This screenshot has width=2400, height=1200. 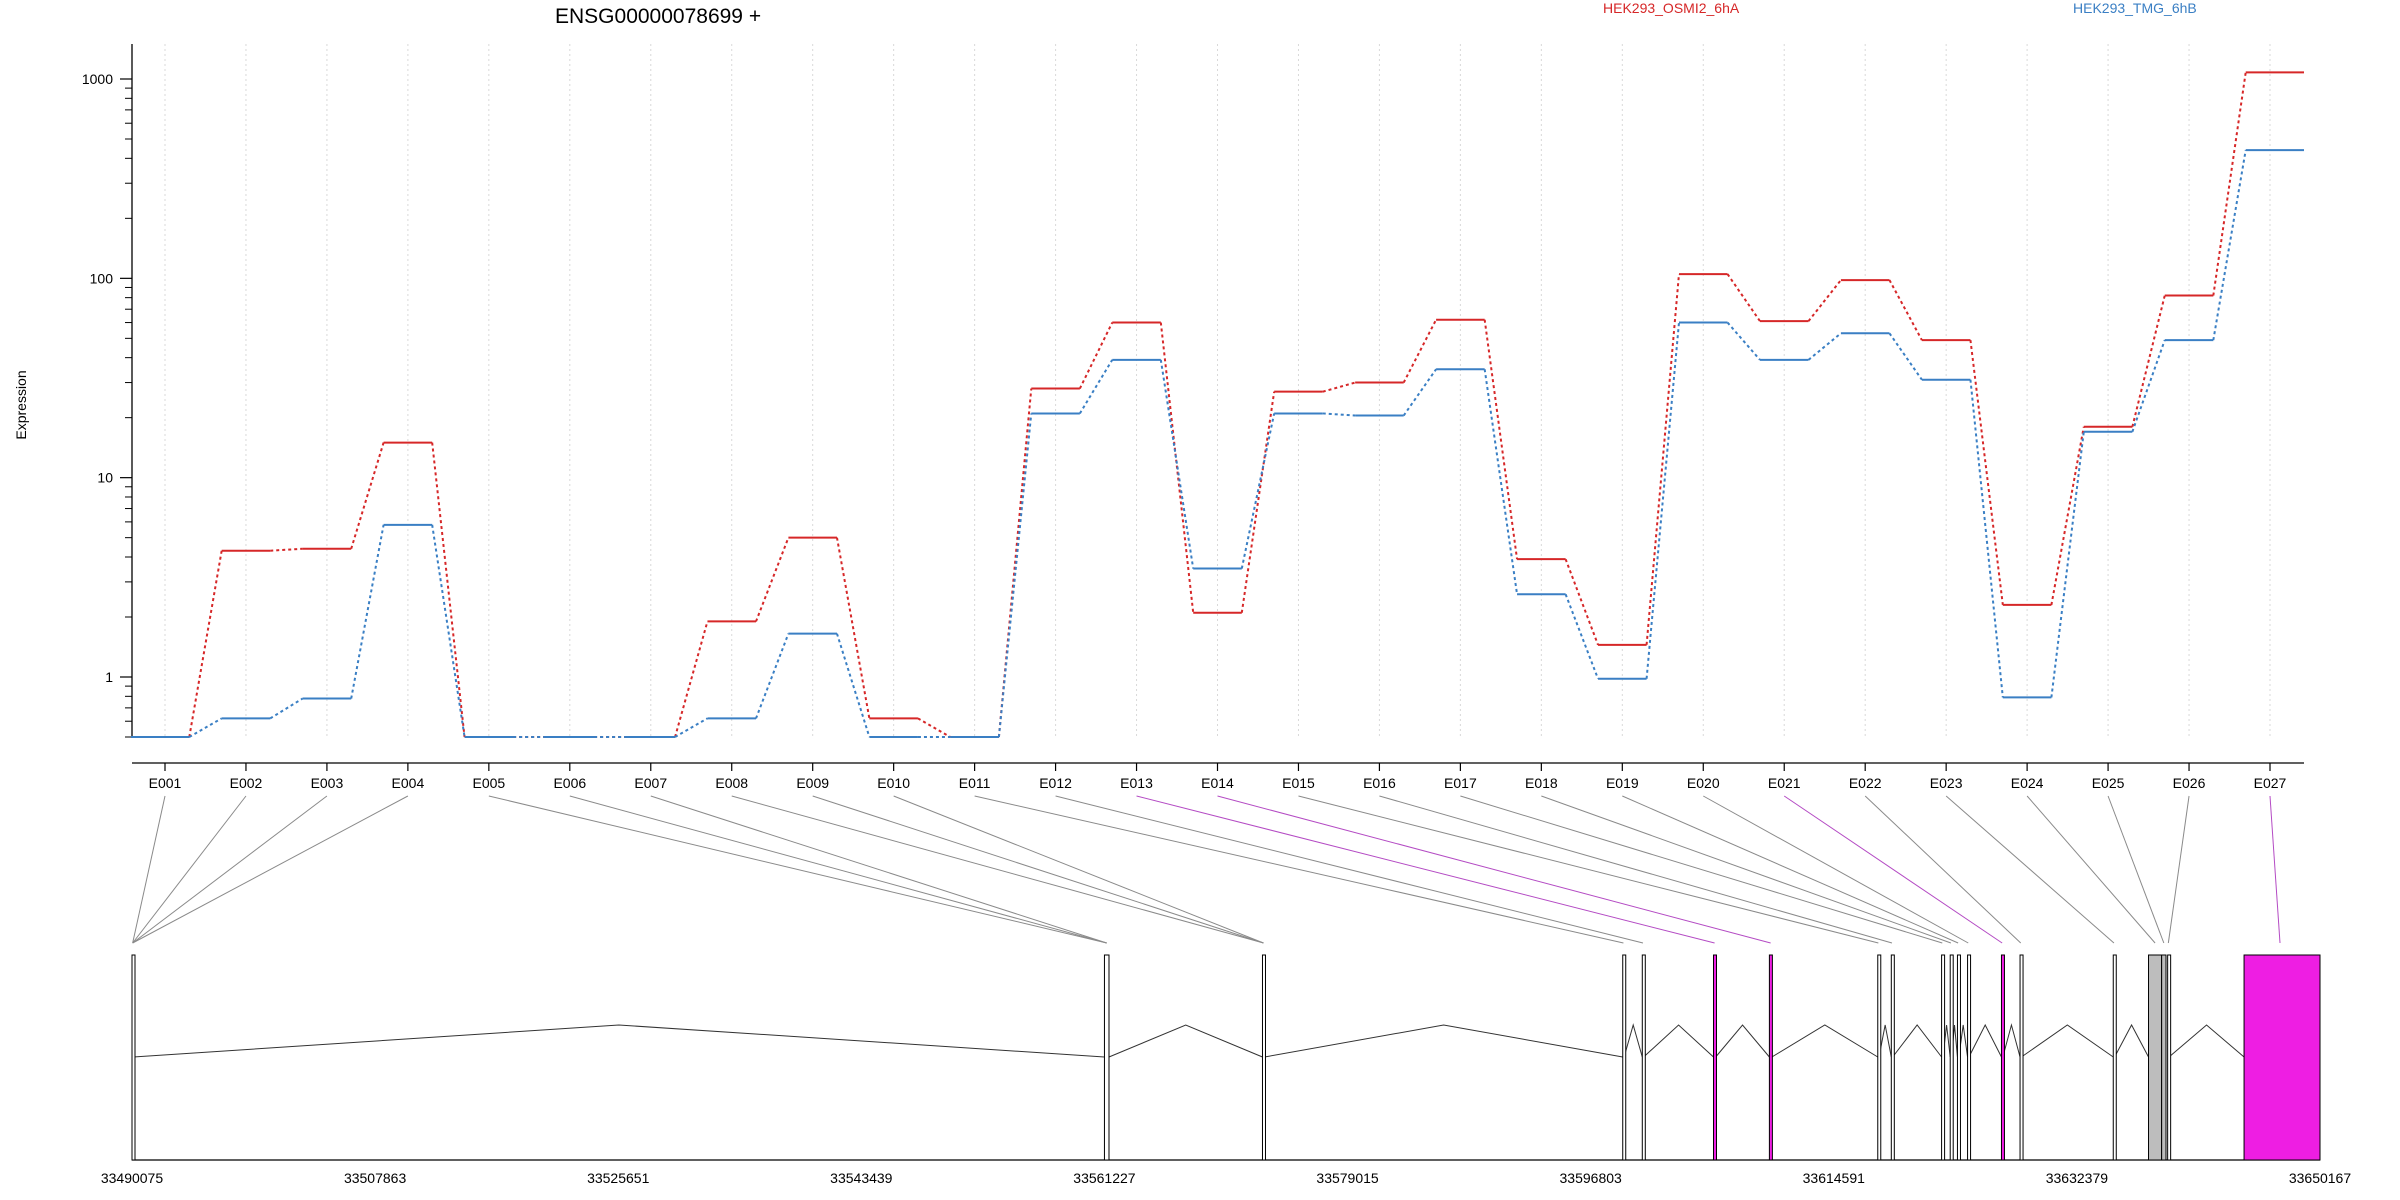 I want to click on connector-e019, so click(x=1790, y=869).